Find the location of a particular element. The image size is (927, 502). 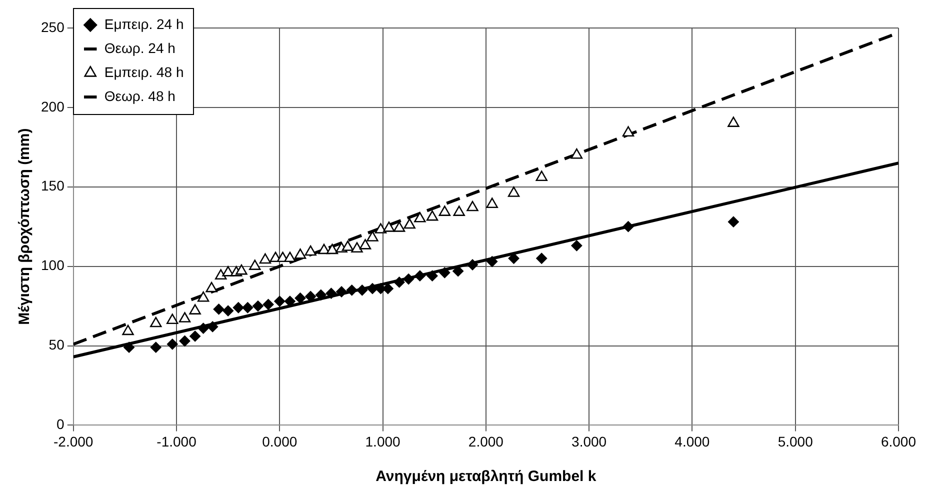

y-tick-label: 200 is located at coordinates (53, 106).